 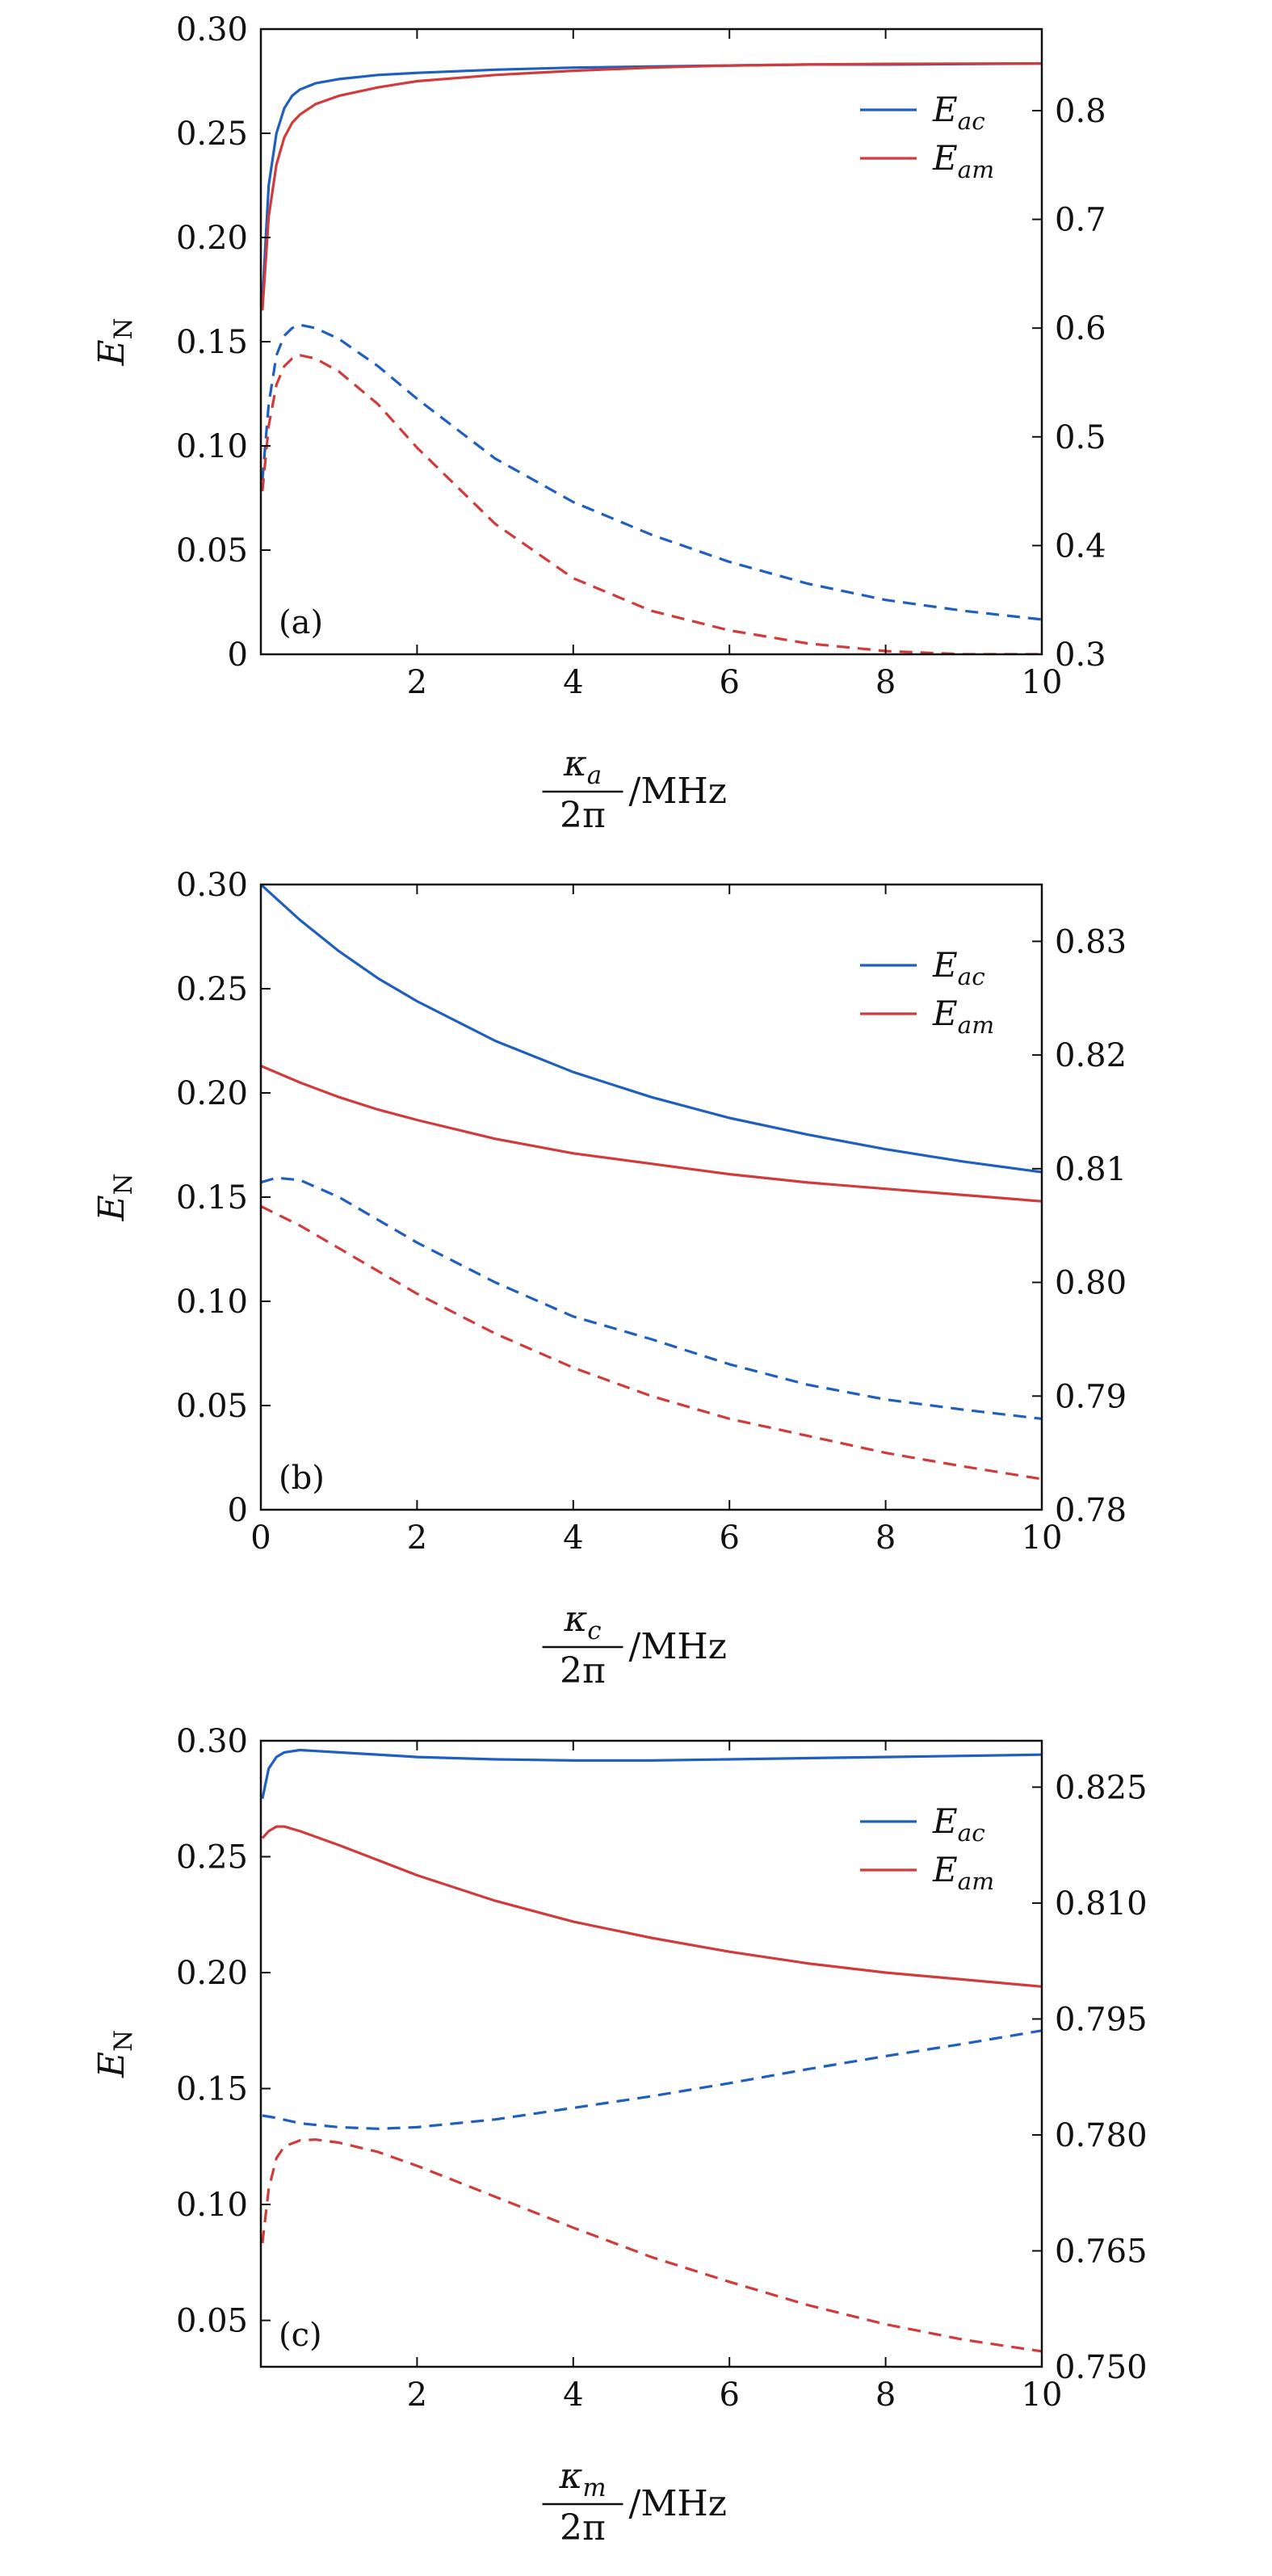 I want to click on y-right-tick-label: 0.8, so click(x=1080, y=111).